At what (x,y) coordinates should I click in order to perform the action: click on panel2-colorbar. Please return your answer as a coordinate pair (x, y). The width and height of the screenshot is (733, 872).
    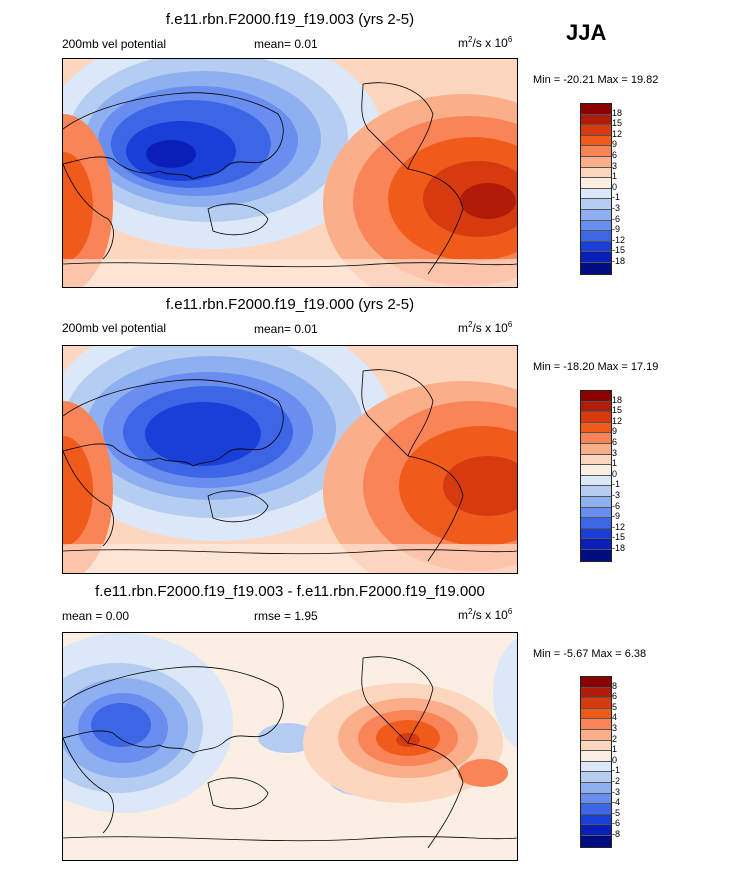
    Looking at the image, I should click on (596, 476).